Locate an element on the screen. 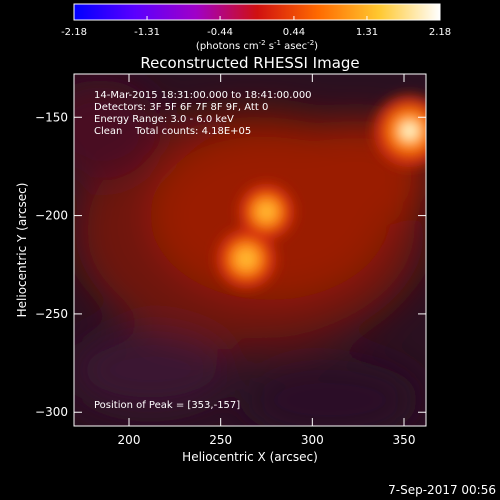 Image resolution: width=500 pixels, height=500 pixels. x-axis-label: Heliocentric X (arcsec) is located at coordinates (250, 457).